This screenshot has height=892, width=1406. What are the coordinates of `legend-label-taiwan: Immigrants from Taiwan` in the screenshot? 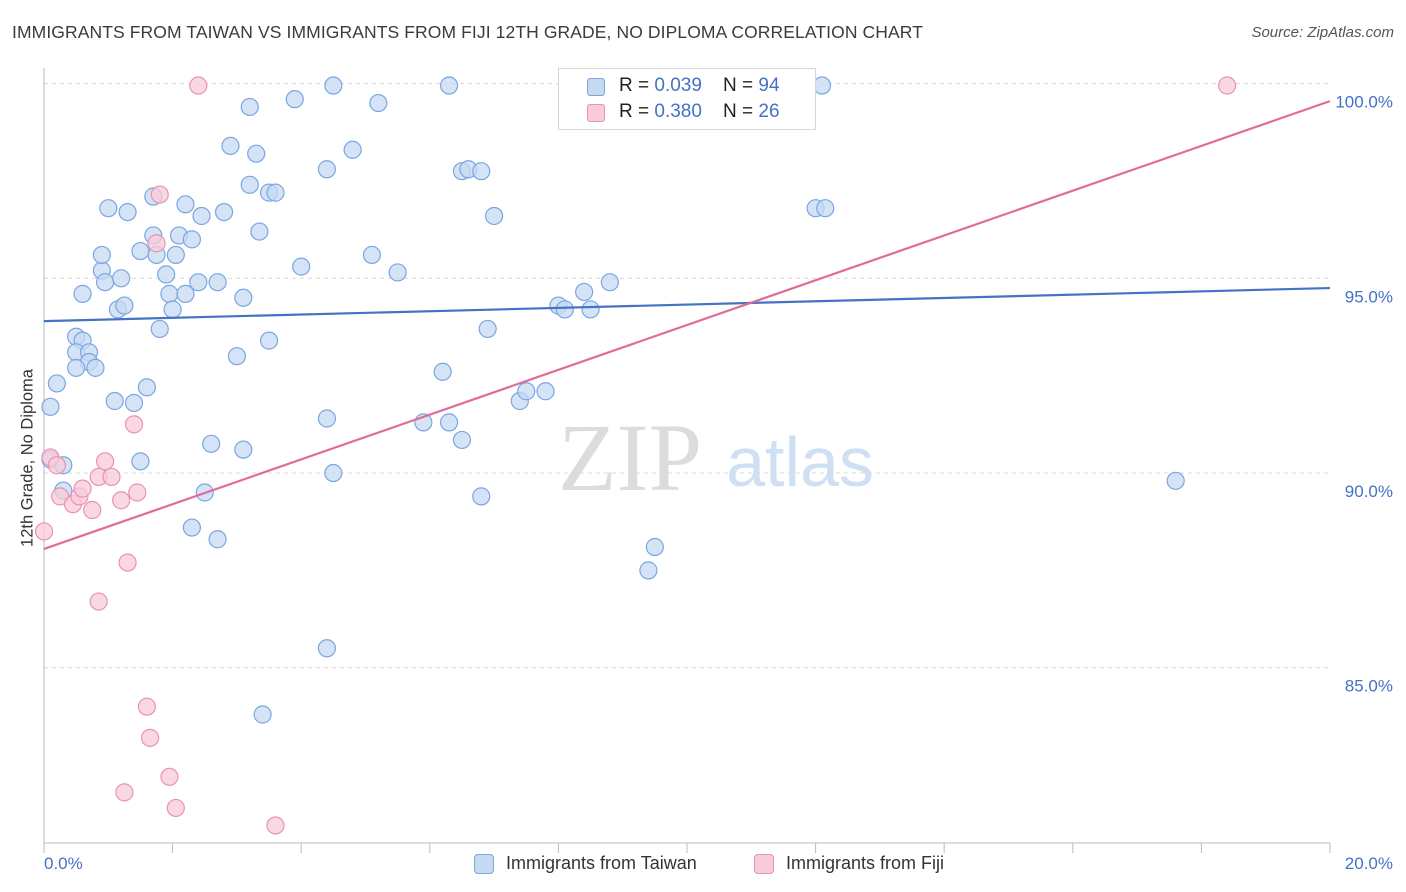 It's located at (601, 863).